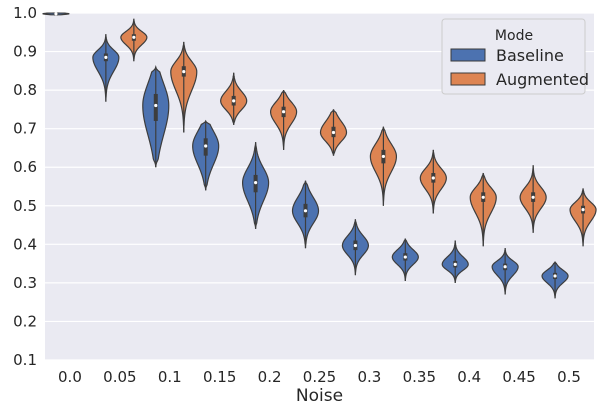  Describe the element at coordinates (583, 210) in the screenshot. I see `violin-augmented-0.5-median` at that location.